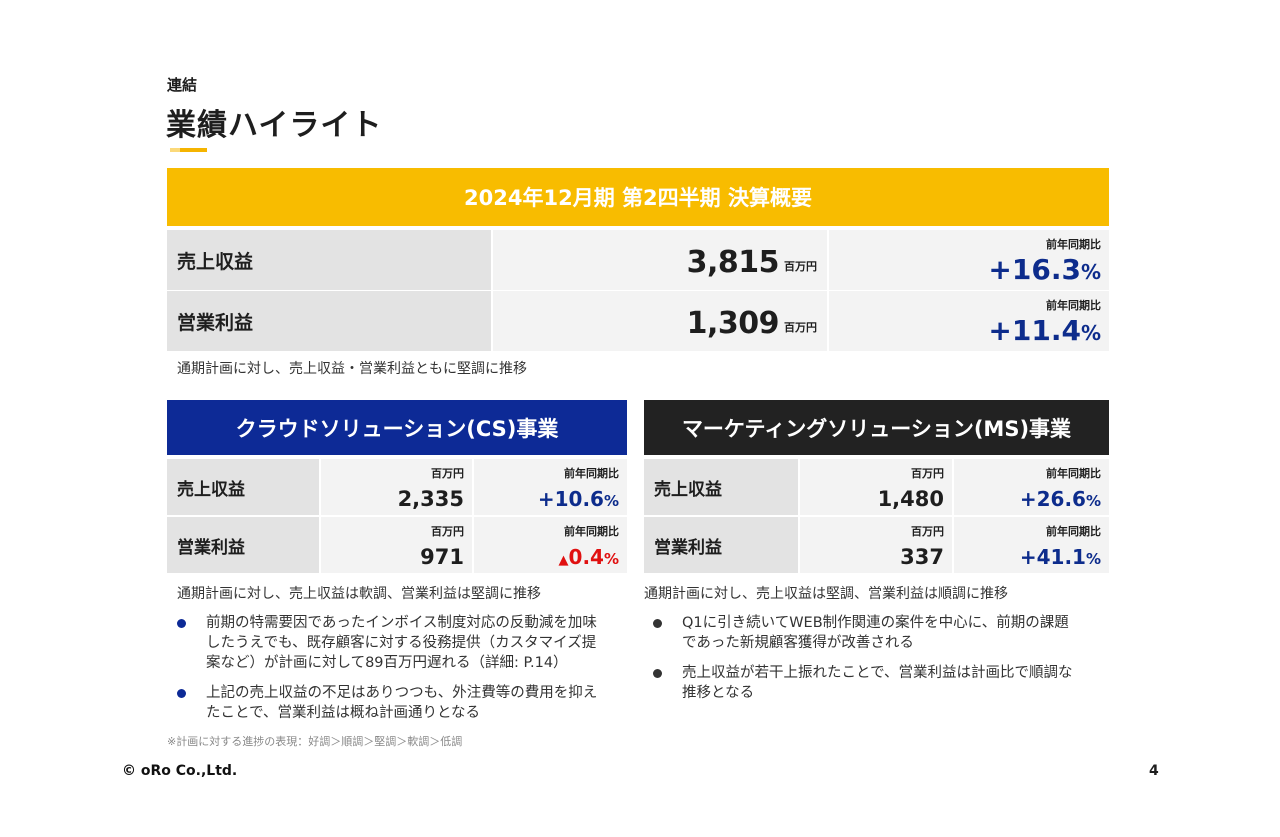 The image size is (1280, 837). I want to click on summary-banner: 2024年12月期 第2四半期 決算概要, so click(638, 197).